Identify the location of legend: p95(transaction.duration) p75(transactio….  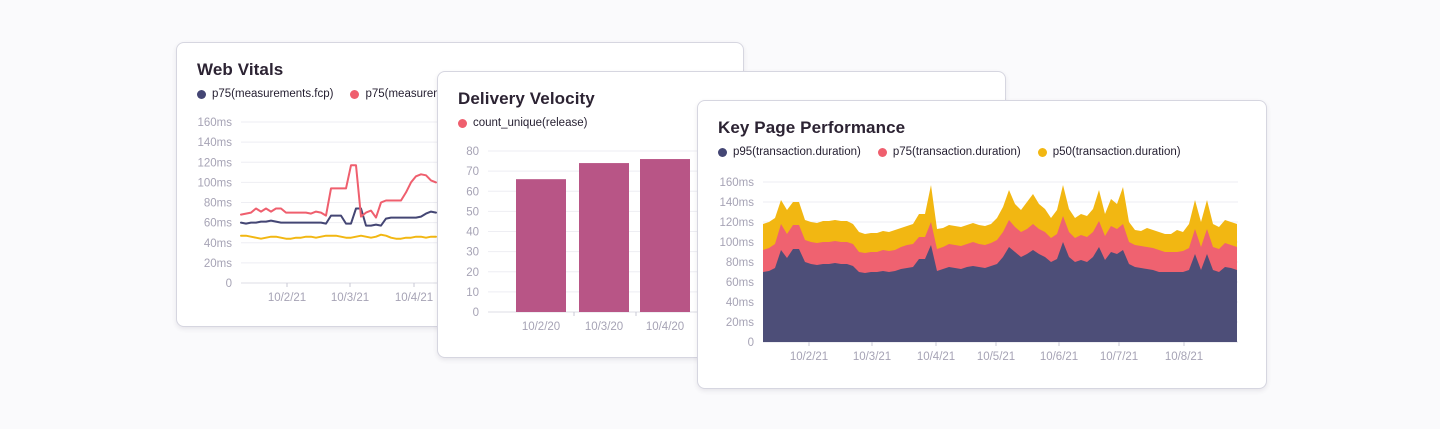
(949, 152).